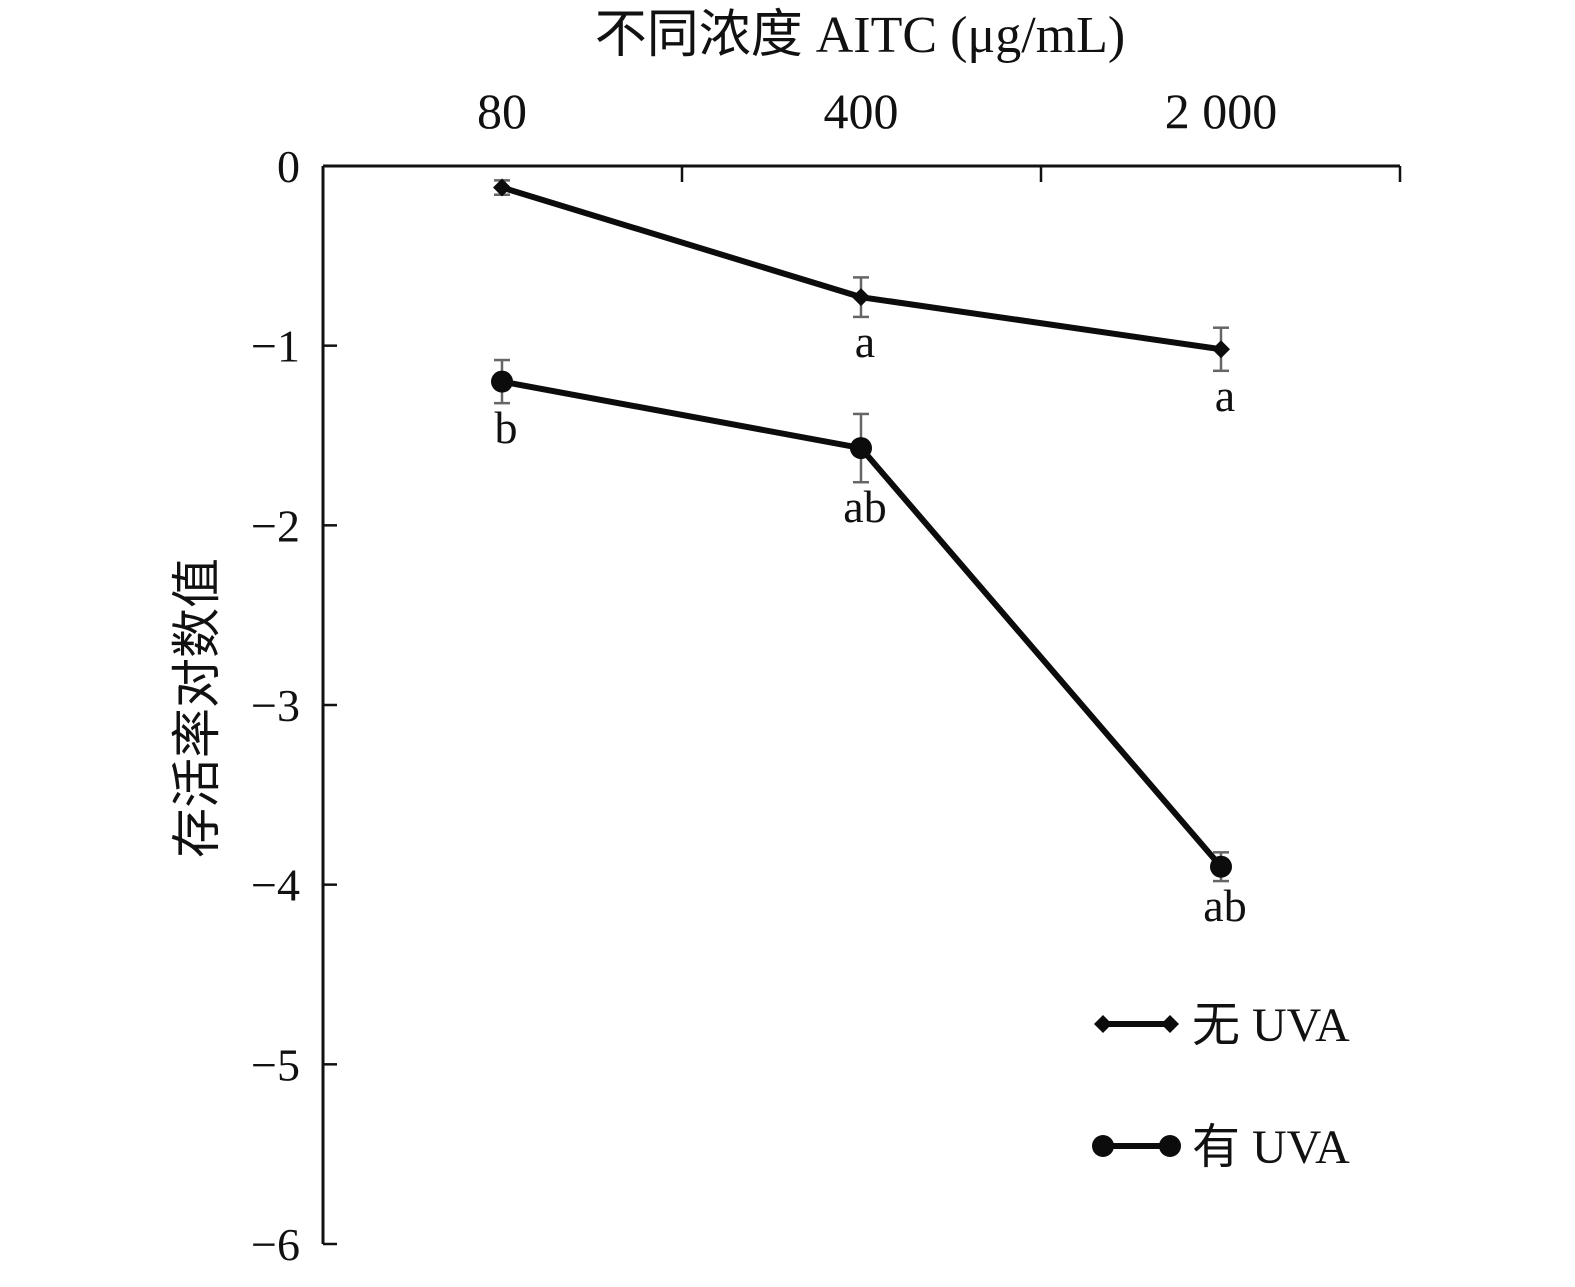 The image size is (1575, 1287). I want to click on y-tick-label: −3, so click(275, 705).